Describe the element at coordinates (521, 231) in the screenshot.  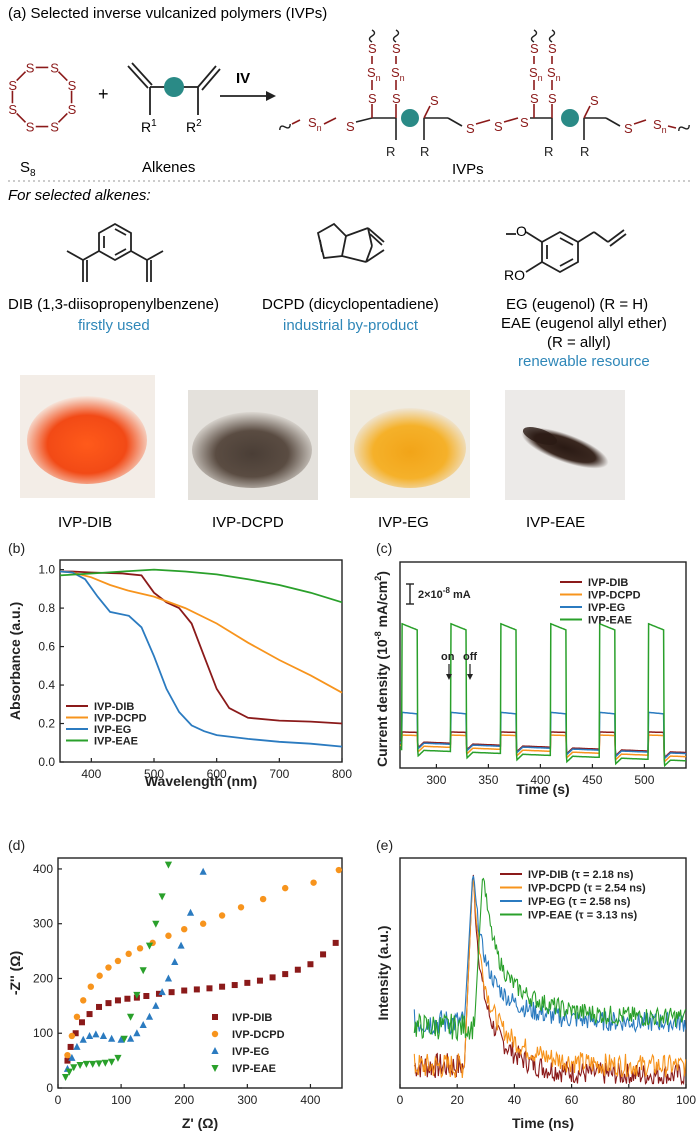
I see `eg-o-label: O` at that location.